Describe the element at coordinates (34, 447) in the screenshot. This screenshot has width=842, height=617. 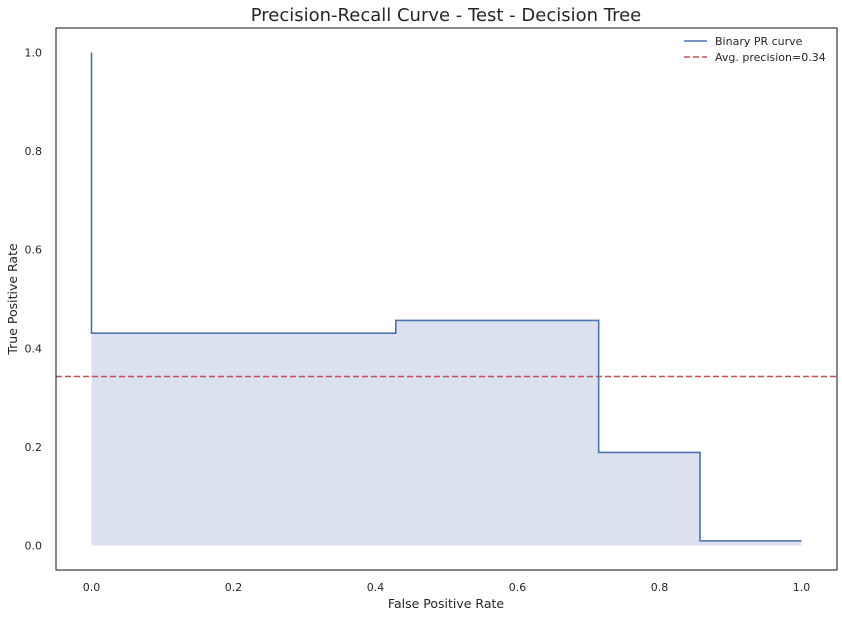
I see `y-tick-label: 0.2` at that location.